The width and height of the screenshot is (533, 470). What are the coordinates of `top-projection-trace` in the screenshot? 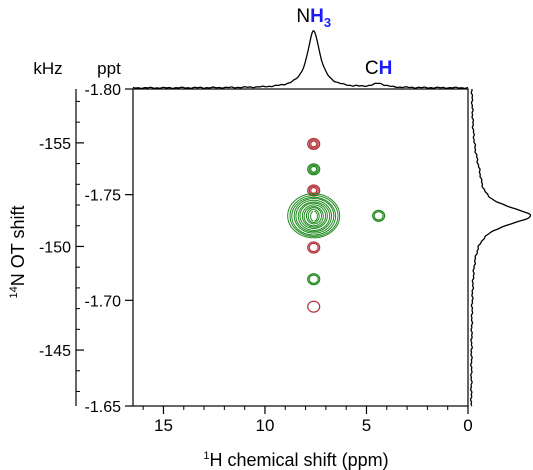 It's located at (300, 60).